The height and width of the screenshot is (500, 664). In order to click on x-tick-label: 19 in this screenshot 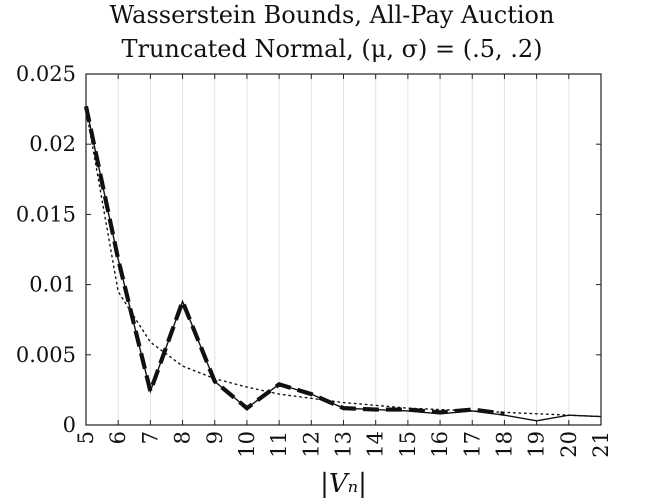, I will do `click(537, 444)`.